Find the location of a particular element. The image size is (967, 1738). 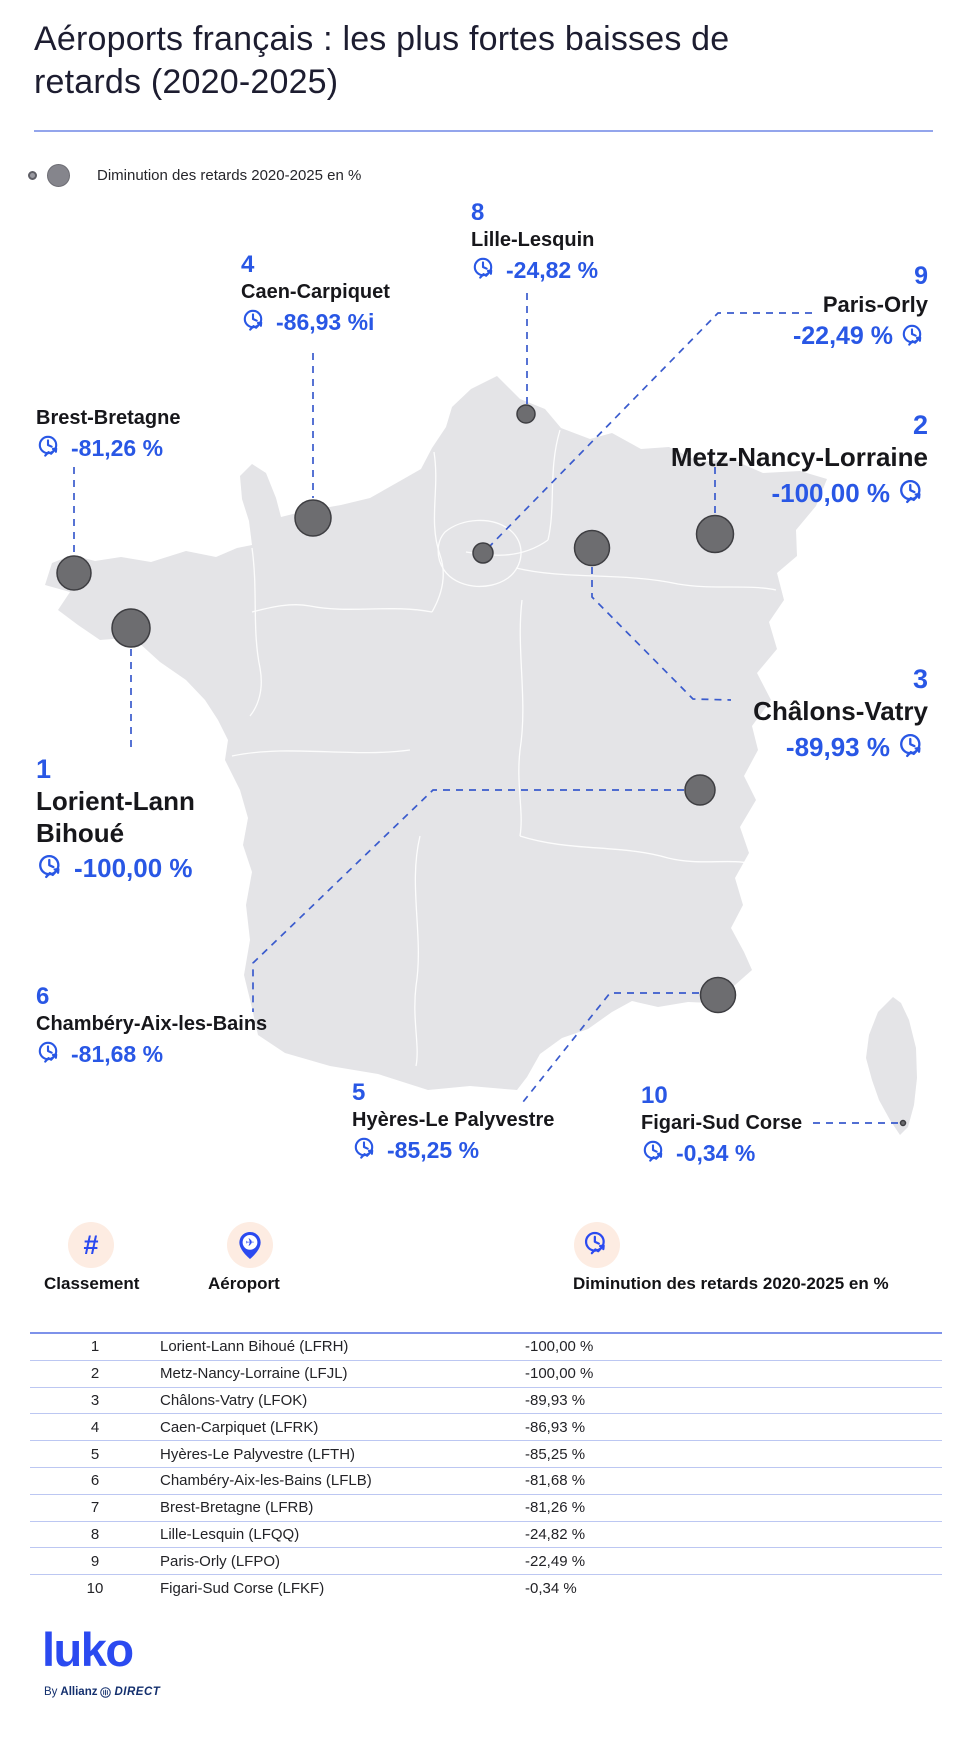

cell-airport: Paris-Orly (LFPO) is located at coordinates (220, 1561).